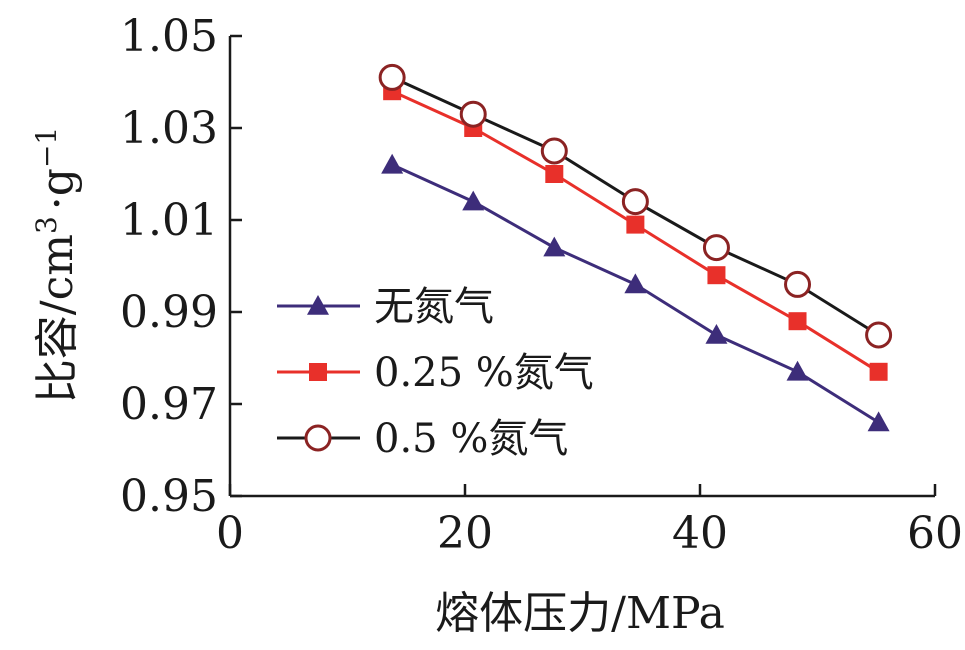 This screenshot has width=965, height=650. I want to click on y-tick-label: 1.01, so click(169, 220).